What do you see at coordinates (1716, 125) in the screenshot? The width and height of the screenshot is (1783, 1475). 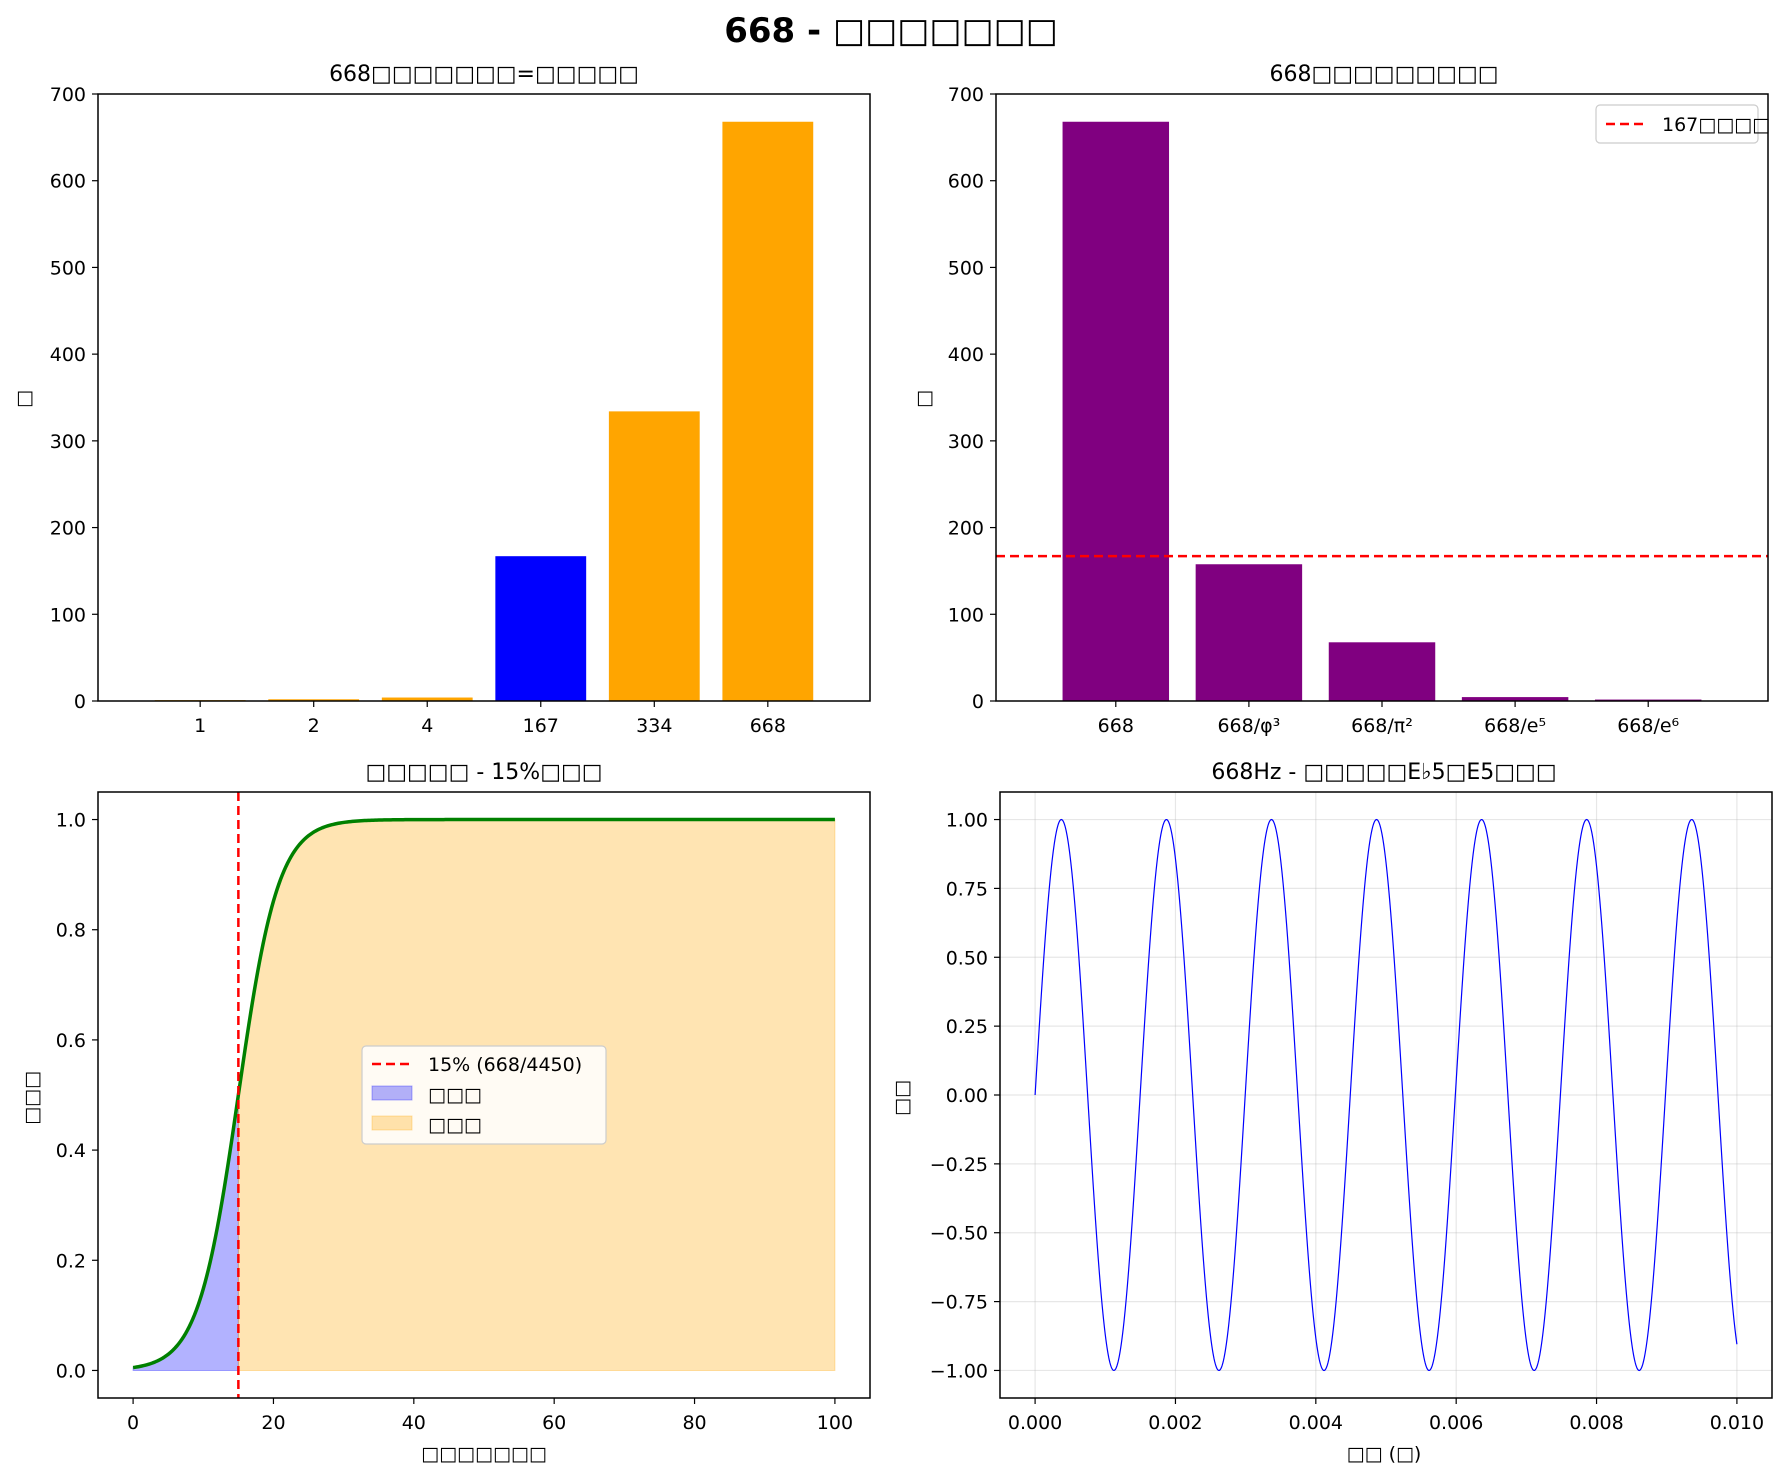 I see `legend-label-reference-line: 167□□□□` at bounding box center [1716, 125].